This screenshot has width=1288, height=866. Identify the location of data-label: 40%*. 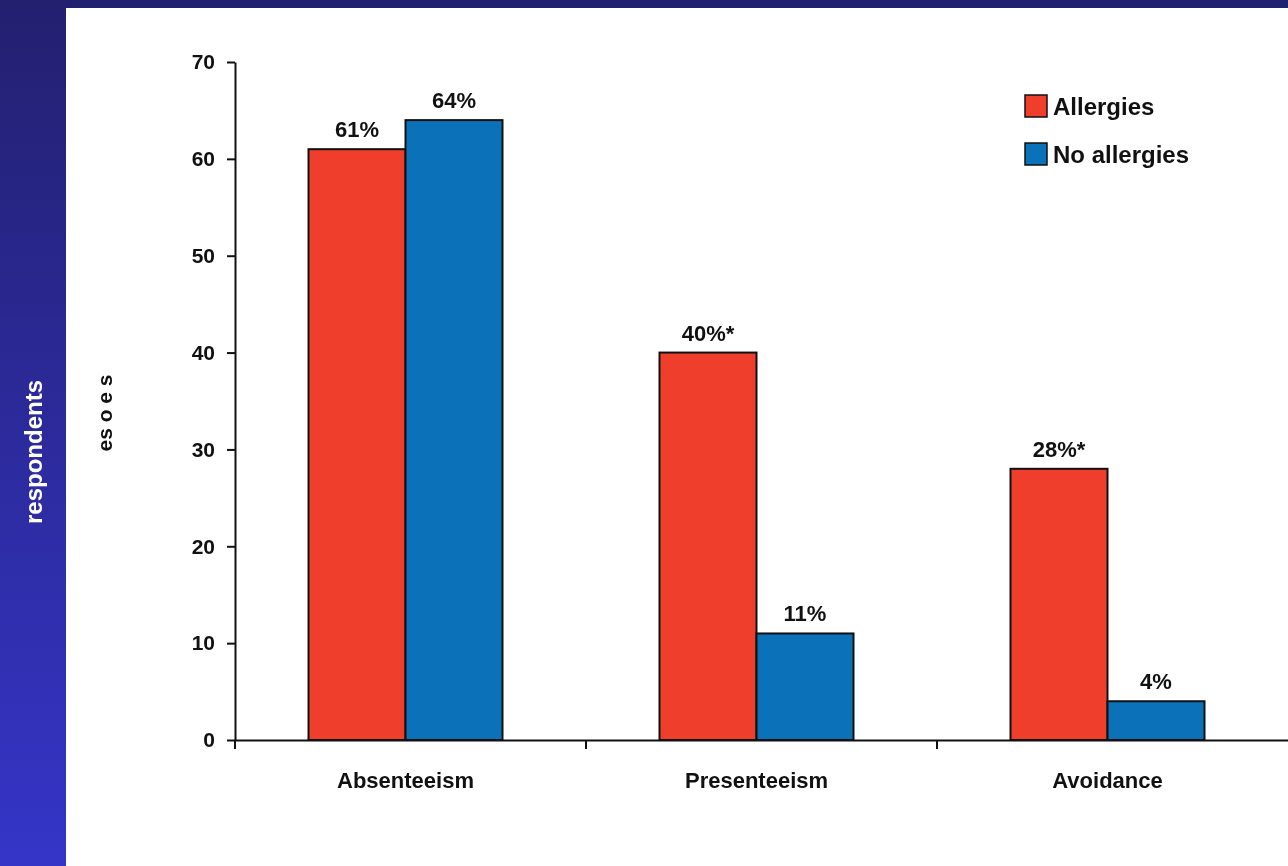
(708, 333).